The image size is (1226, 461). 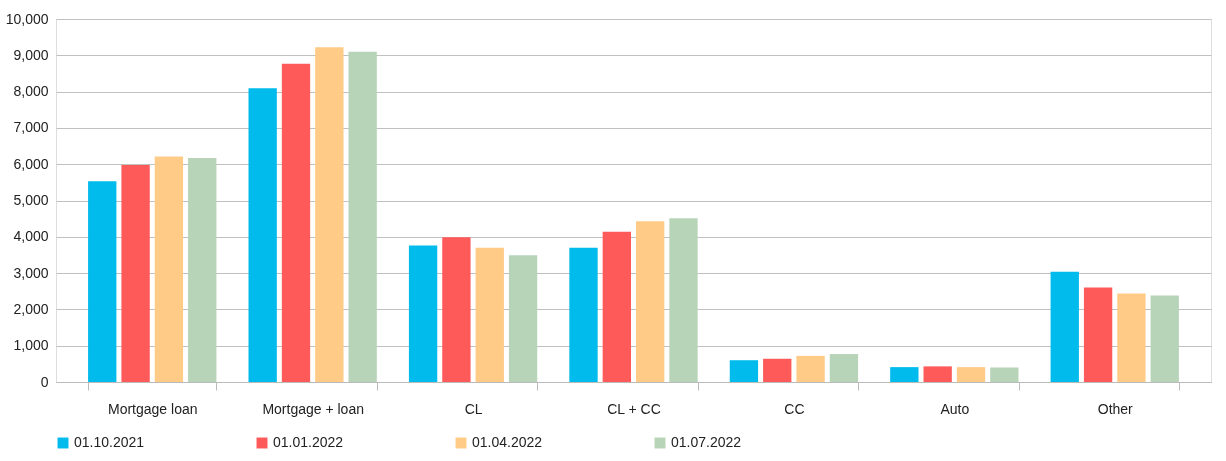 What do you see at coordinates (955, 408) in the screenshot?
I see `x-tick-label: Auto` at bounding box center [955, 408].